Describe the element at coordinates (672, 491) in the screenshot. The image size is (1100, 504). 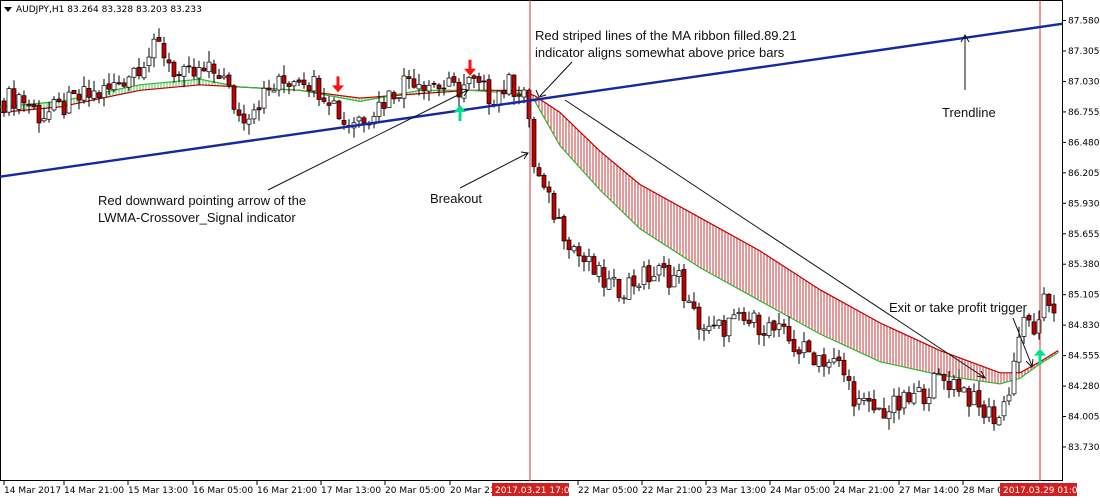
I see `time-axis-label: 22 Mar 21:00` at that location.